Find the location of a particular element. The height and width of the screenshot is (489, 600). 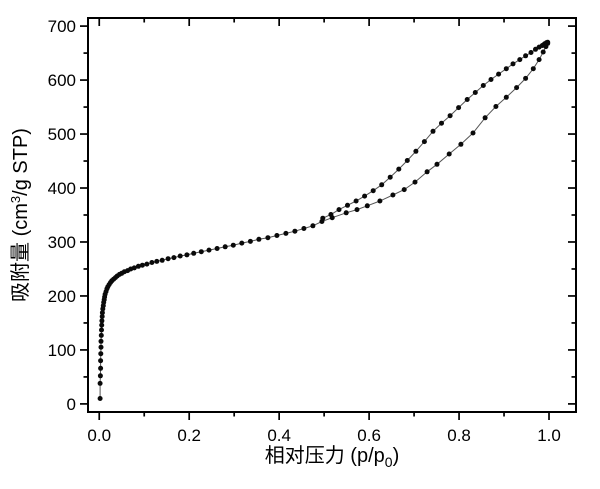

y-tick-label: 500 is located at coordinates (62, 134).